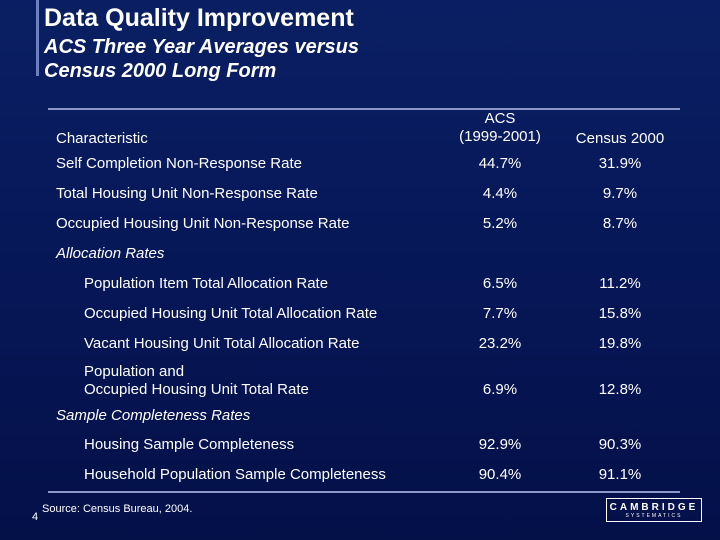 This screenshot has width=720, height=540. What do you see at coordinates (500, 444) in the screenshot?
I see `row-acs-value: 92.9%` at bounding box center [500, 444].